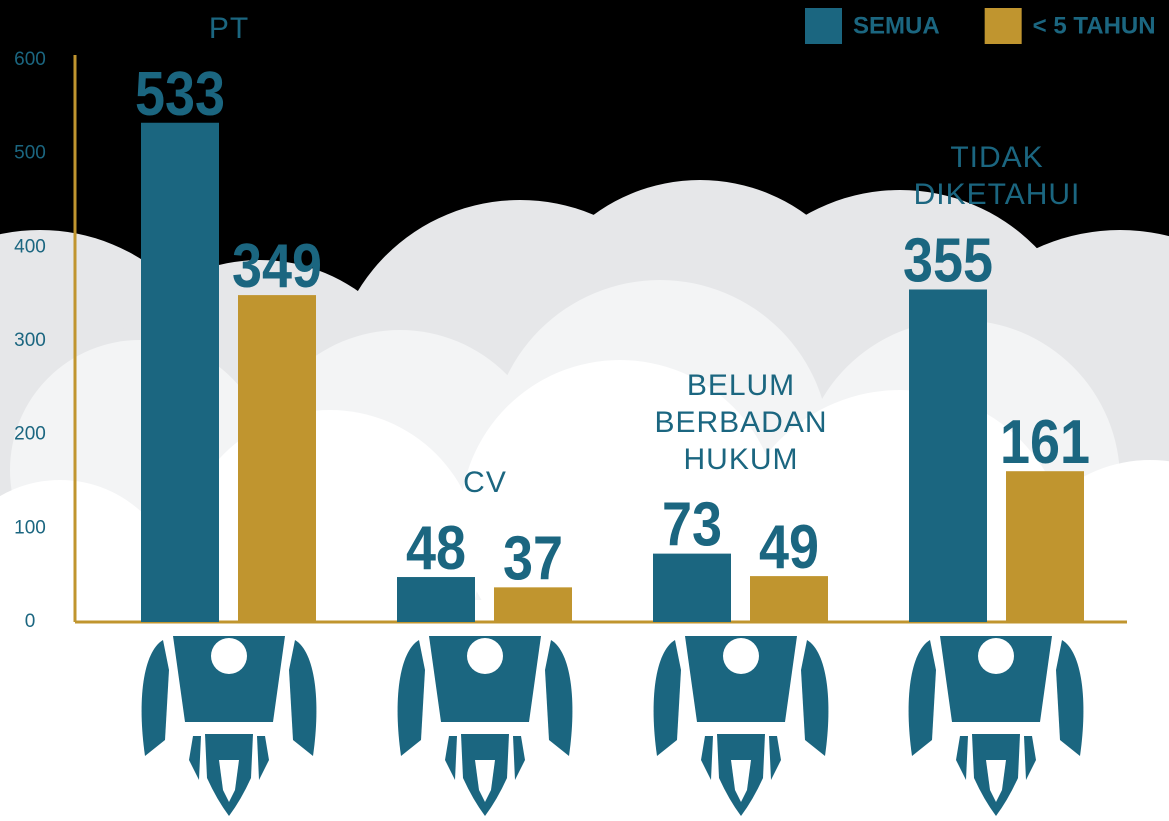  I want to click on y-tick-label: 300, so click(30, 340).